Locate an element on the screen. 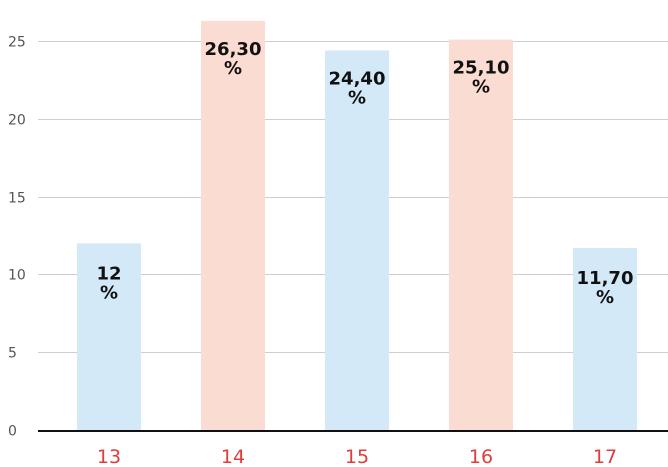  y-tick-label: 15 is located at coordinates (17, 199).